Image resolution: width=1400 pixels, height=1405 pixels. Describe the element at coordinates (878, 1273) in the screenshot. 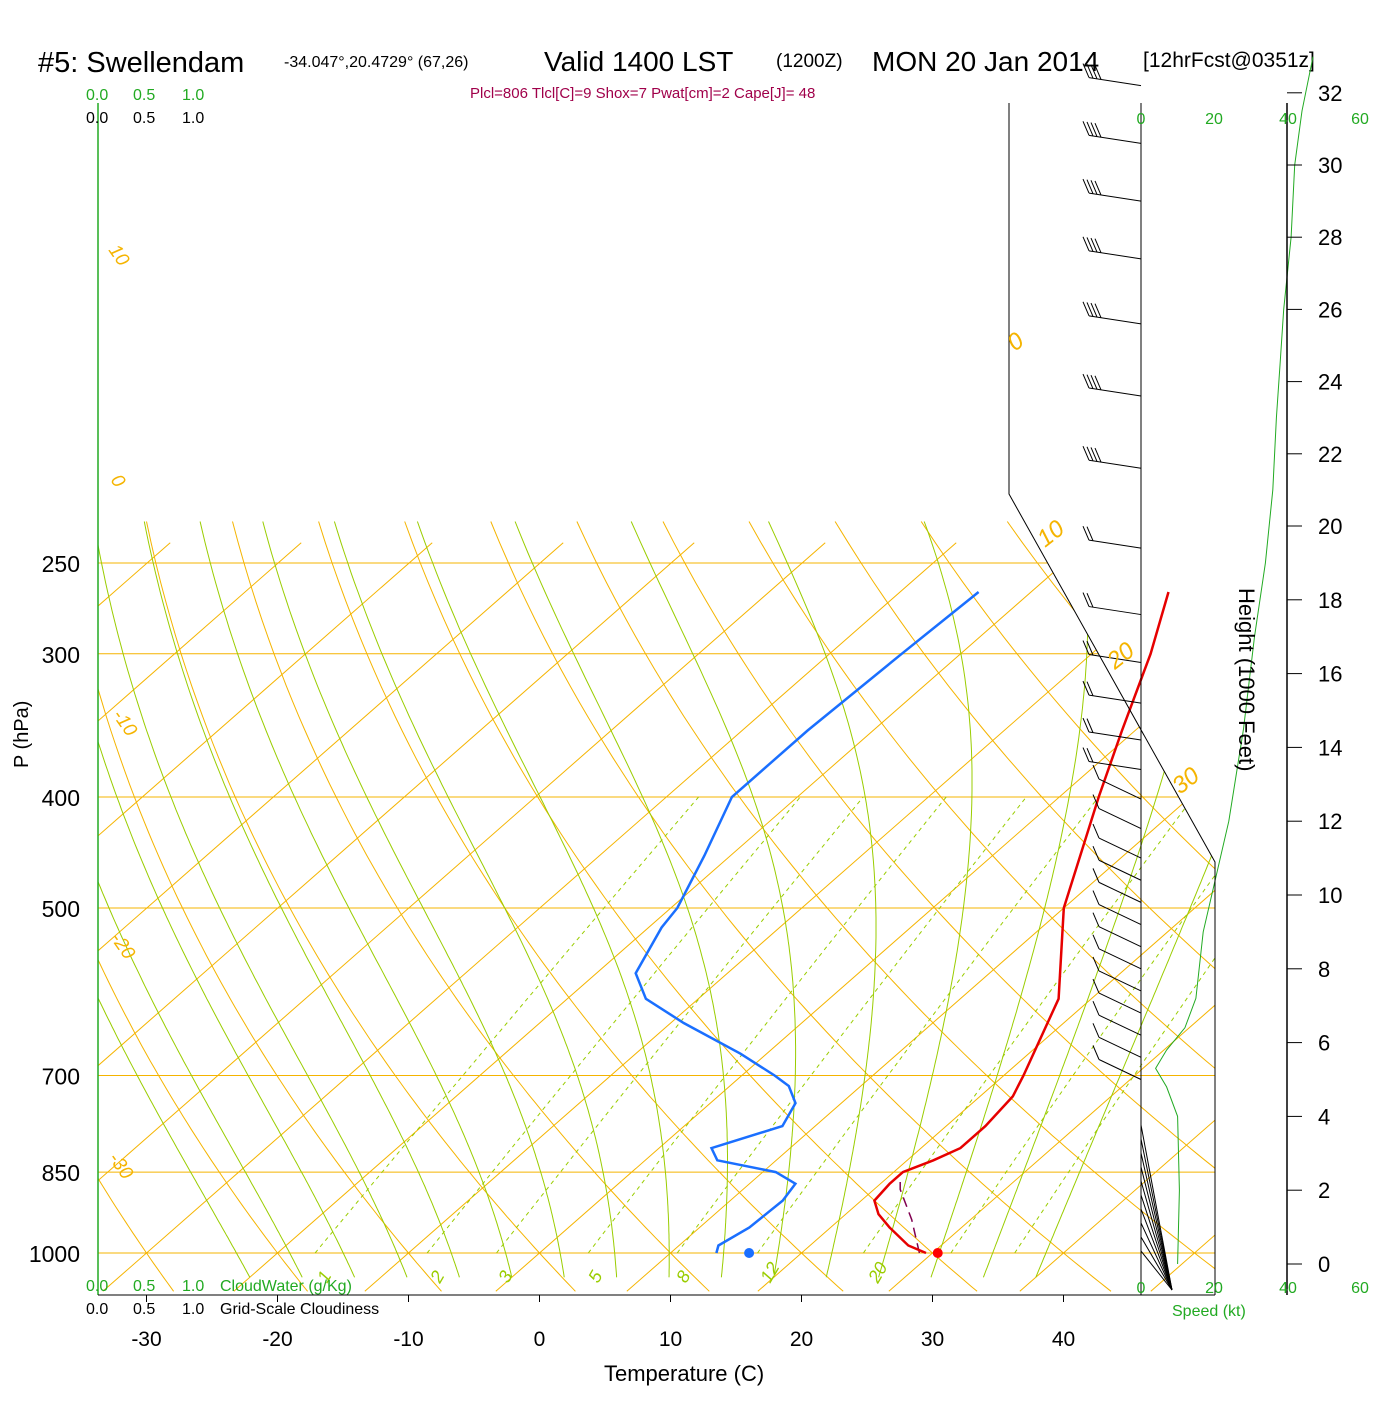

I see `mixing-ratio-label: 20` at that location.